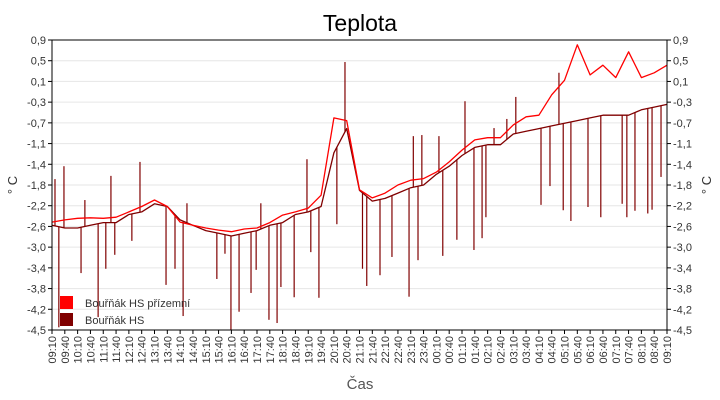 The height and width of the screenshot is (400, 720). I want to click on y-tick-label-left: 0,5, so click(38, 62).